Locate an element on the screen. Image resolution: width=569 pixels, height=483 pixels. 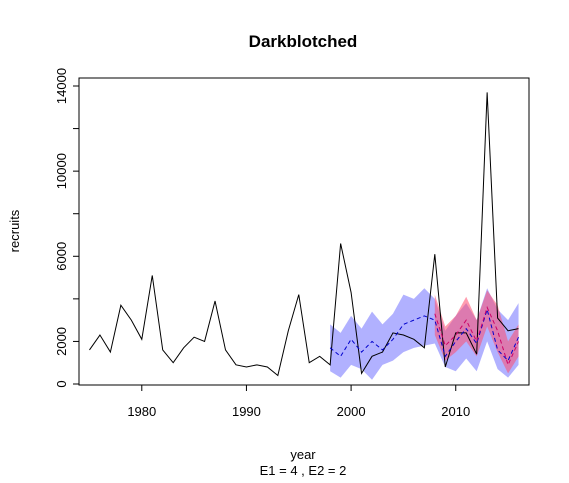
y-tick-label: 0 is located at coordinates (61, 383).